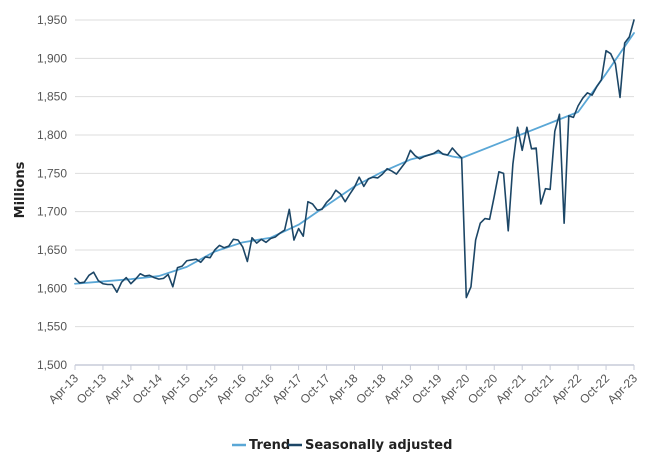 This screenshot has width=647, height=457. Describe the element at coordinates (371, 389) in the screenshot. I see `x-tick-label: Oct-18` at that location.